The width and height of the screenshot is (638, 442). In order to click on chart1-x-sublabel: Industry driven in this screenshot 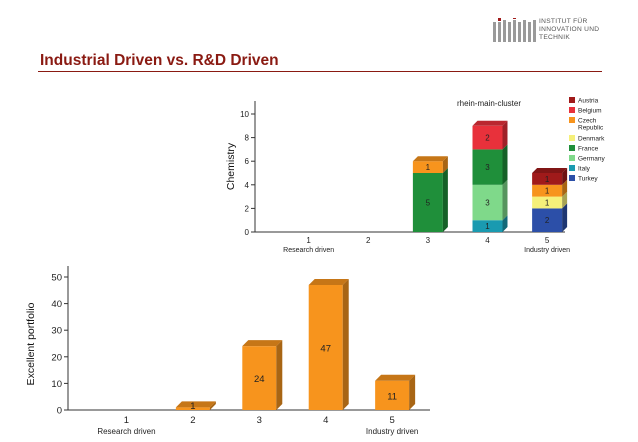, I will do `click(547, 250)`.